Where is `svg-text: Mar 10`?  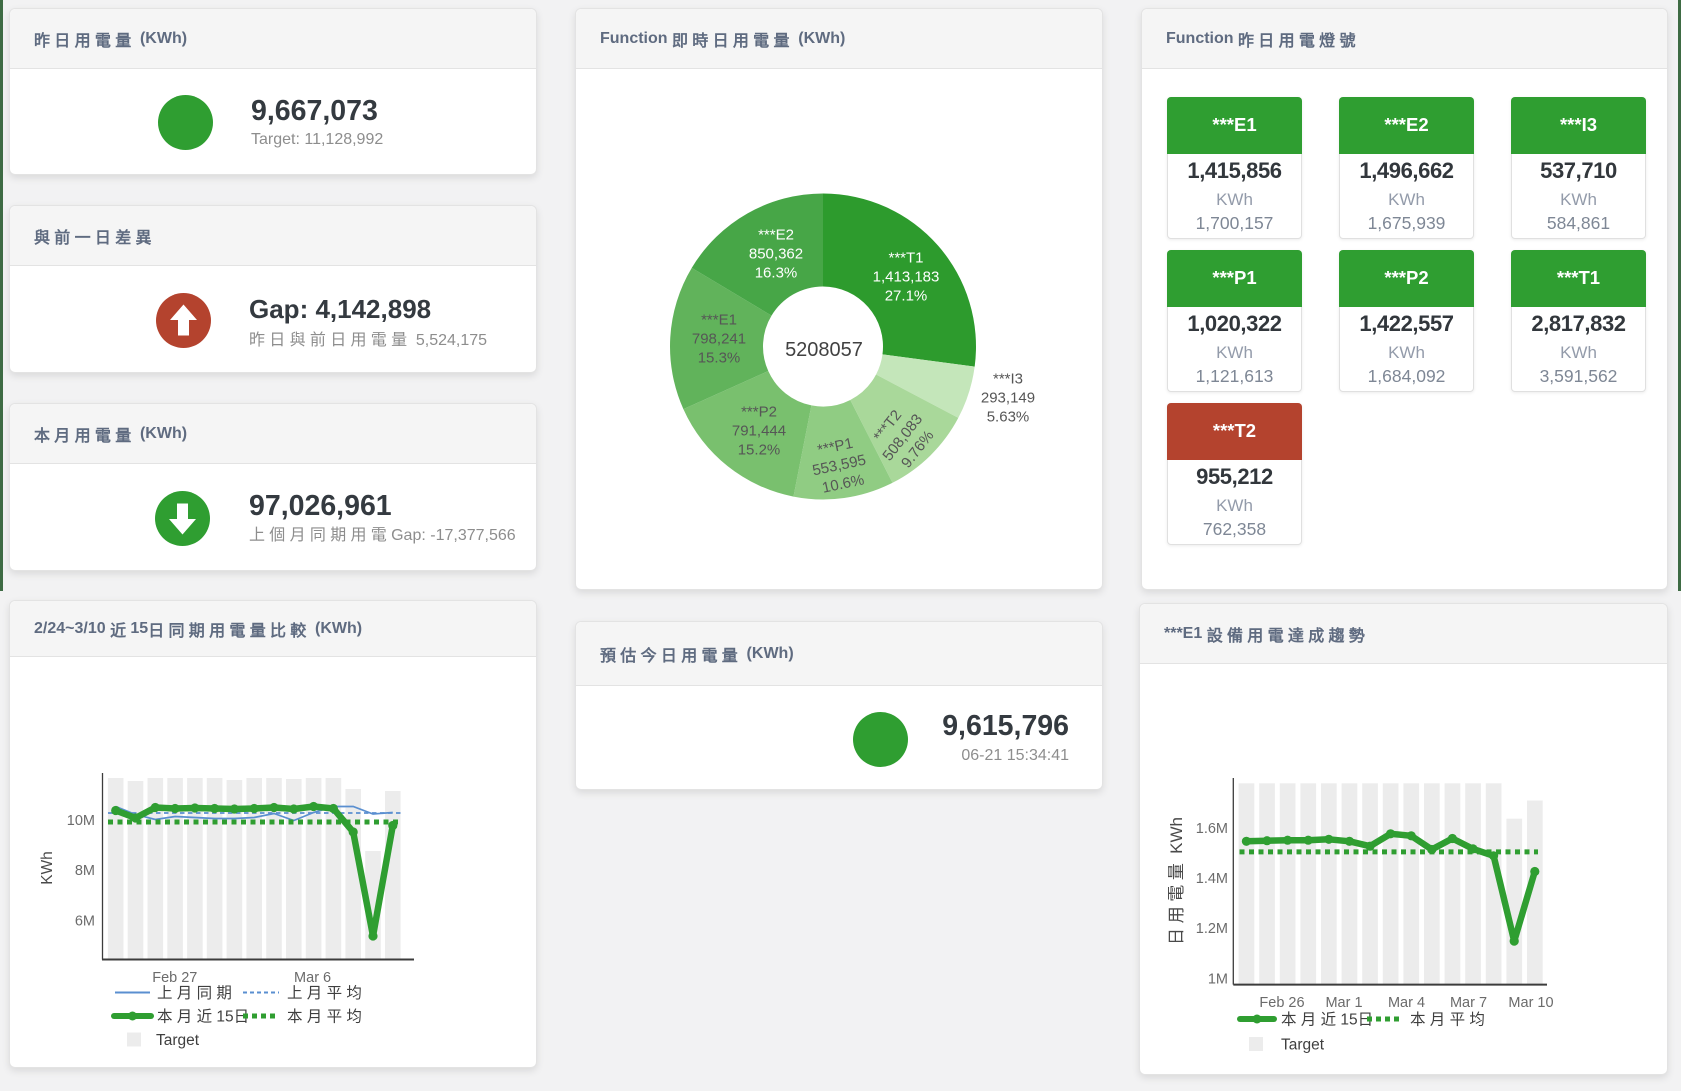 svg-text: Mar 10 is located at coordinates (1530, 1003).